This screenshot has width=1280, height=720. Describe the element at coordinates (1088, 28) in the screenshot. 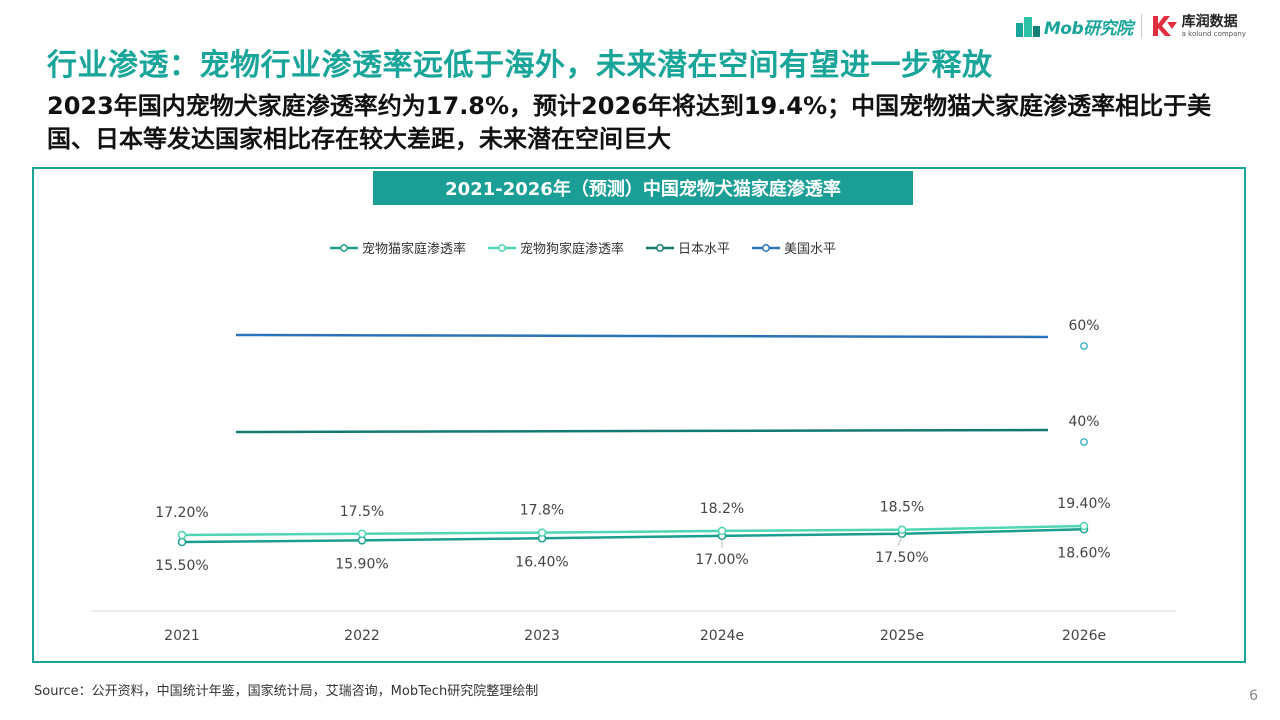

I see `mob-logo-text: Mob研究院` at that location.